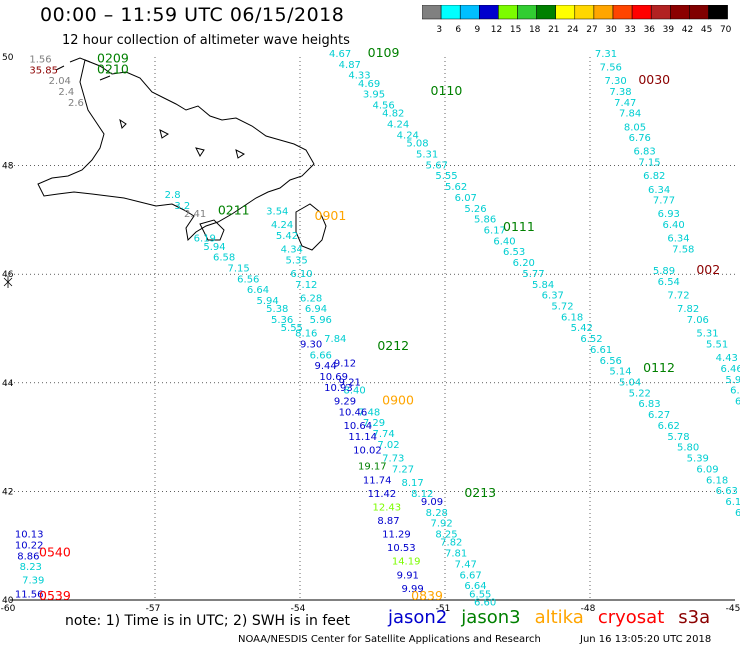 The height and width of the screenshot is (650, 740). Describe the element at coordinates (485, 602) in the screenshot. I see `swh-value: 6.60` at that location.